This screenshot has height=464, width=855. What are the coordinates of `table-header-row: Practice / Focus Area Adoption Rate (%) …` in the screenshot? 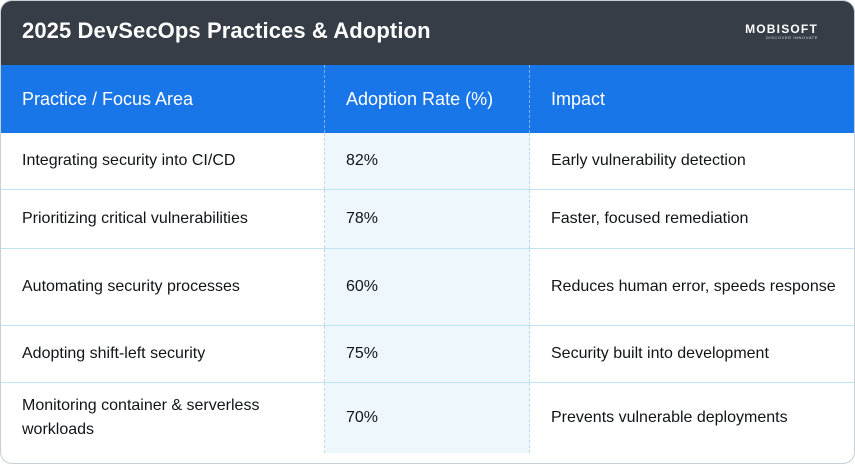 It's located at (427, 99).